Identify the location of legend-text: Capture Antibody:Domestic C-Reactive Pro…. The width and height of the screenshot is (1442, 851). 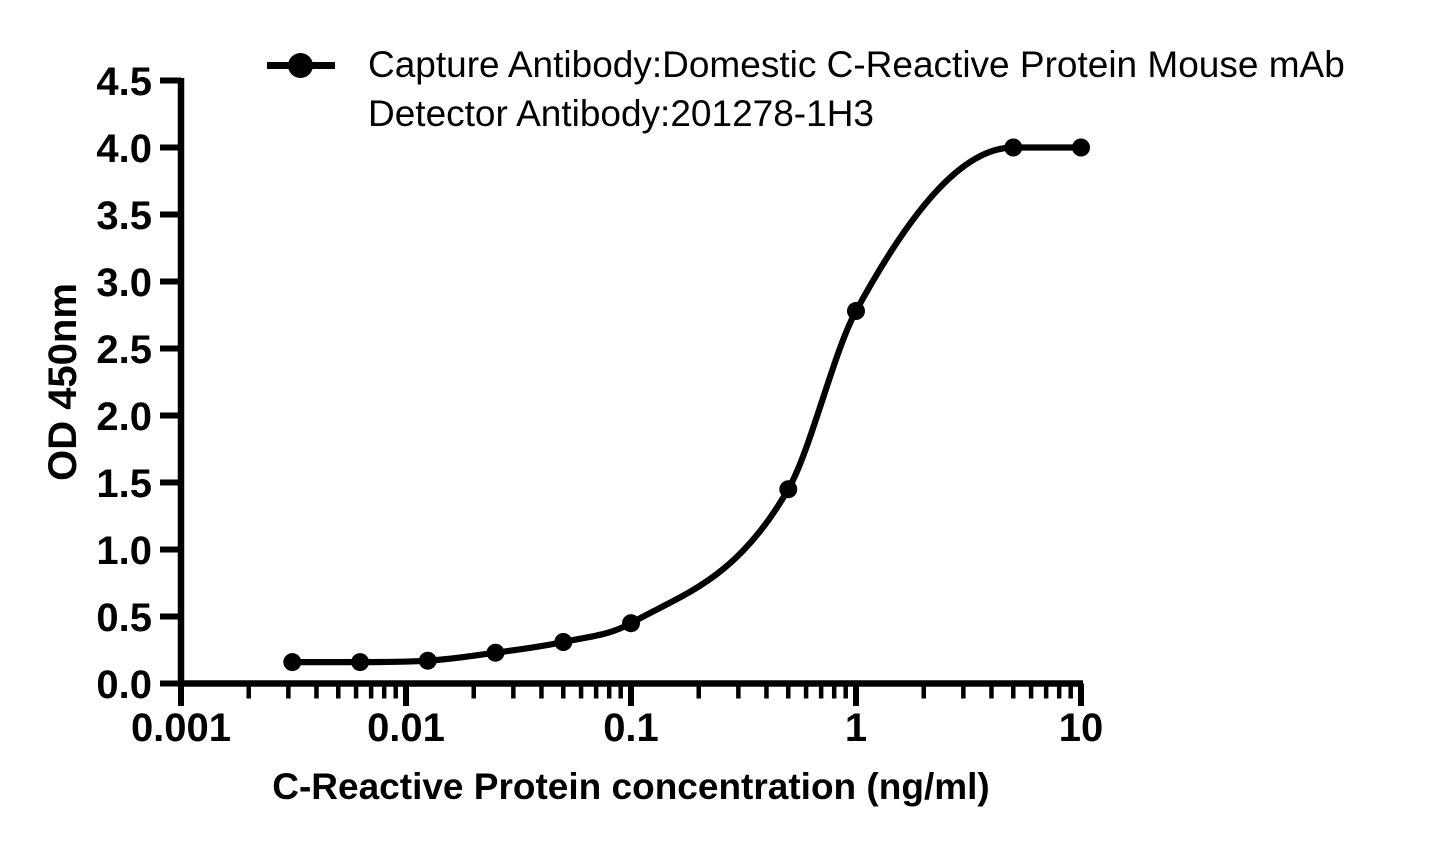
(856, 89).